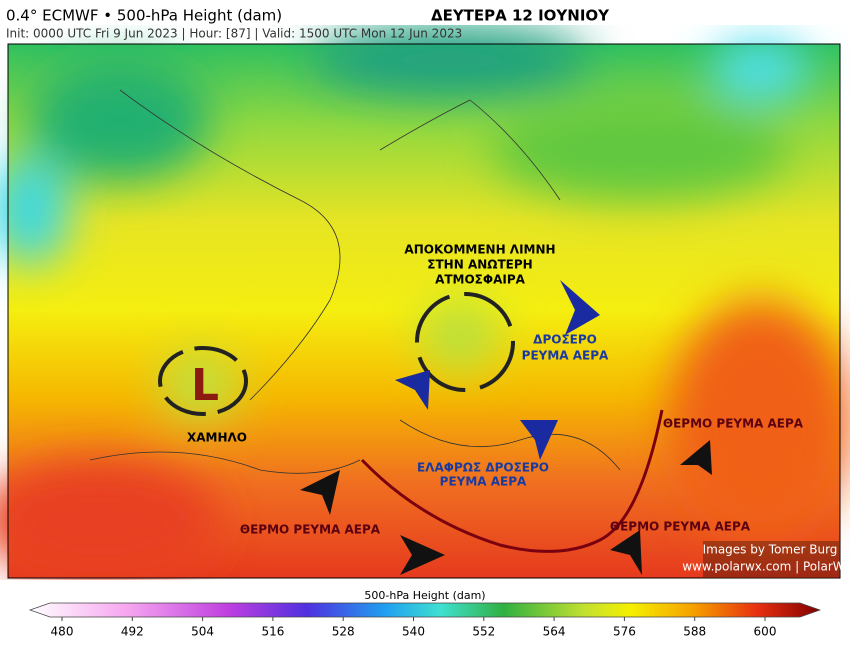 This screenshot has width=850, height=655. I want to click on colorbar-tick-label: 504, so click(202, 632).